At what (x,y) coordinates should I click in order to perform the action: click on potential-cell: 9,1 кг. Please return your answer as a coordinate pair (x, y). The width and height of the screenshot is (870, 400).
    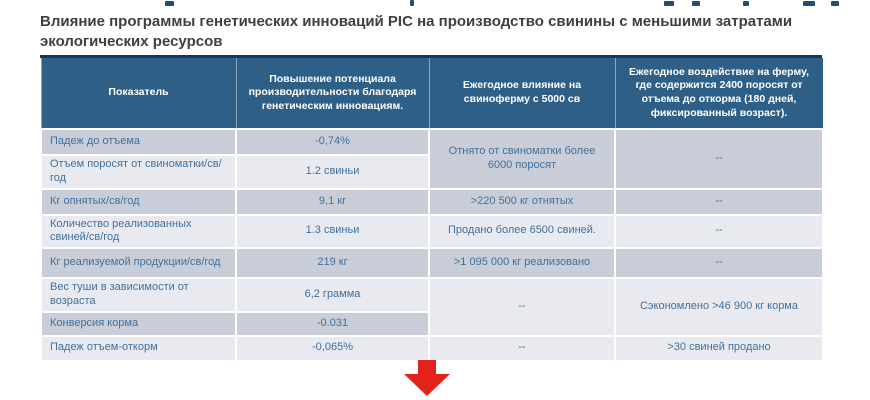
    Looking at the image, I should click on (332, 201).